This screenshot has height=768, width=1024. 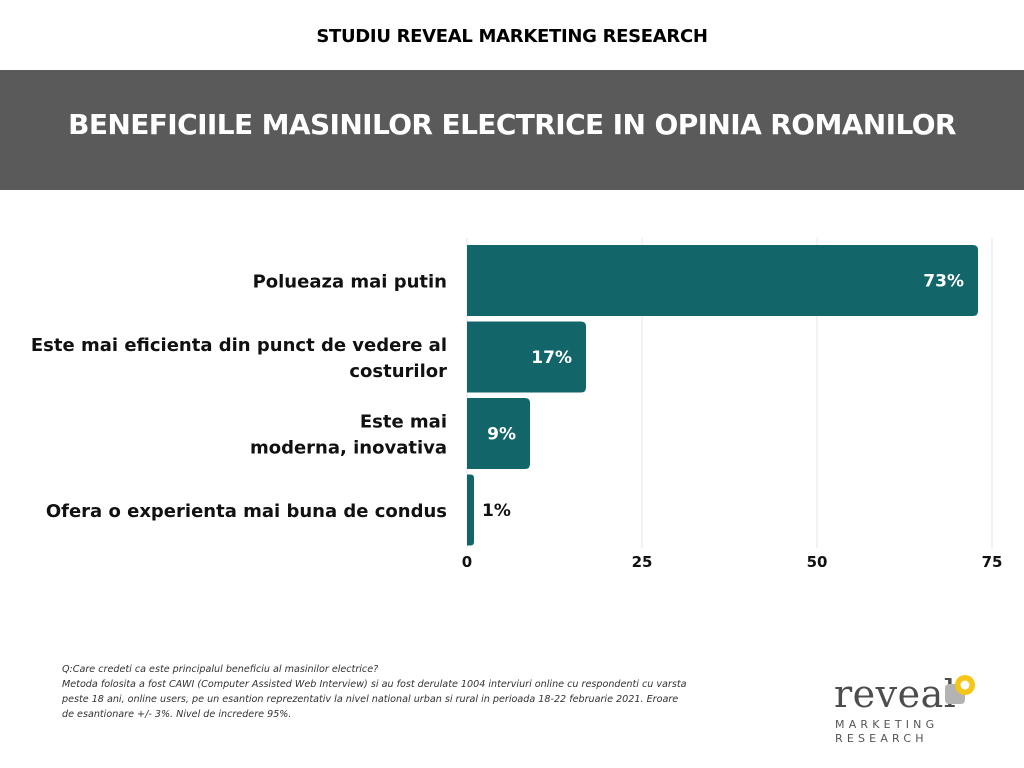 I want to click on logo-wordmark: reveal, so click(x=895, y=694).